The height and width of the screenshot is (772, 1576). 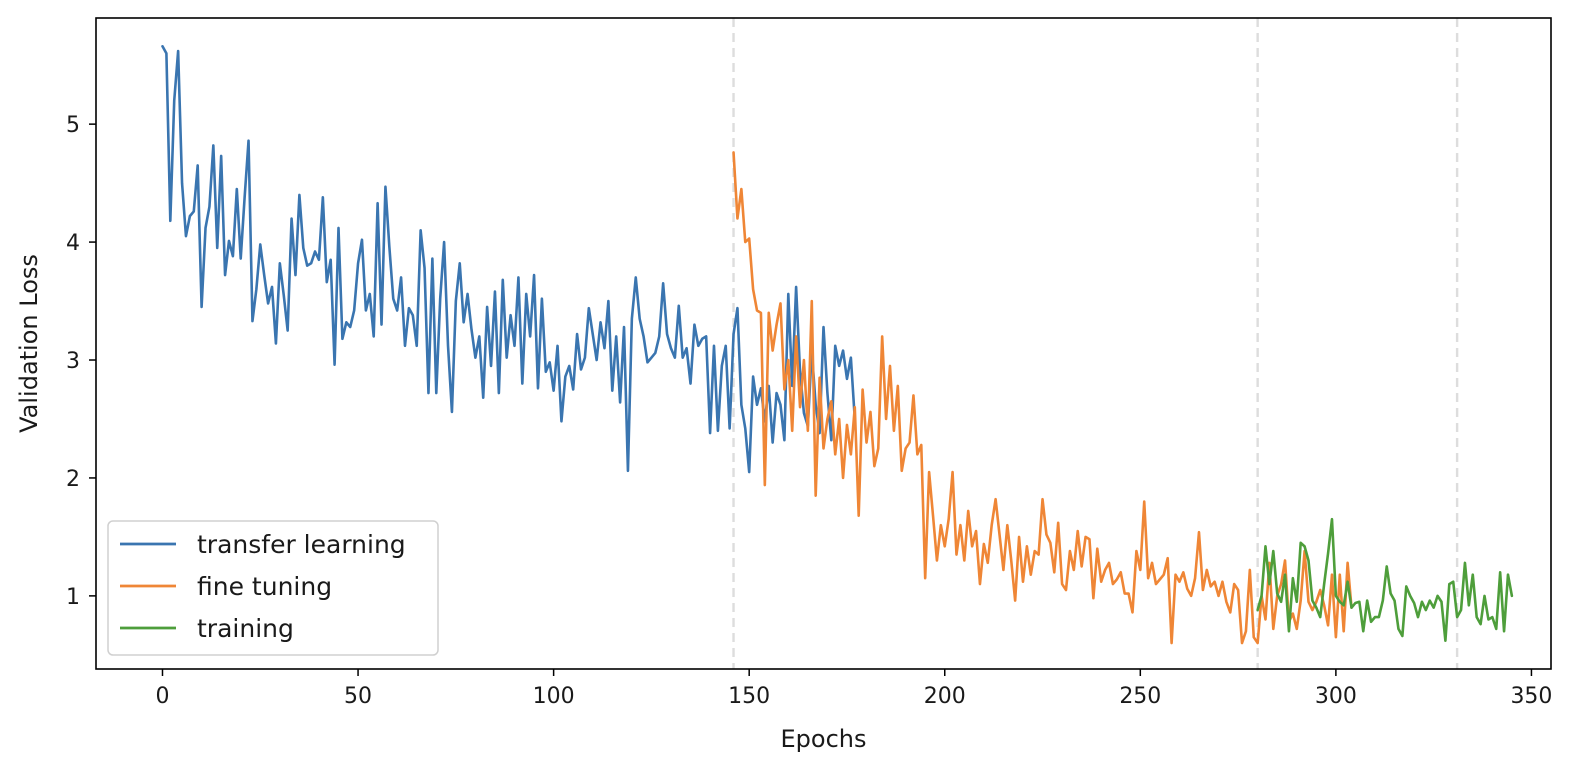 I want to click on y-tick-label: 1, so click(x=73, y=597).